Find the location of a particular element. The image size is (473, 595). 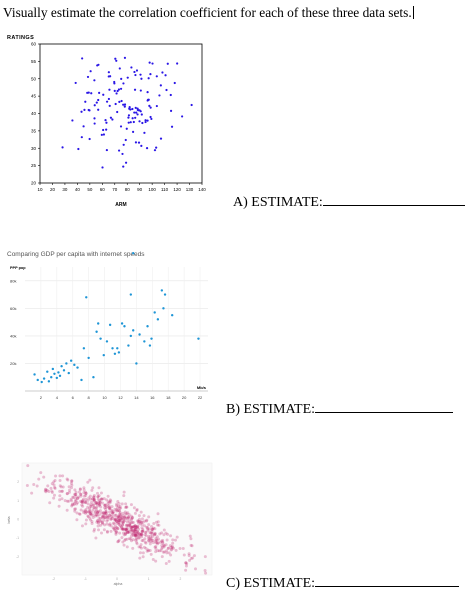

answer-c-blank is located at coordinates (387, 580).